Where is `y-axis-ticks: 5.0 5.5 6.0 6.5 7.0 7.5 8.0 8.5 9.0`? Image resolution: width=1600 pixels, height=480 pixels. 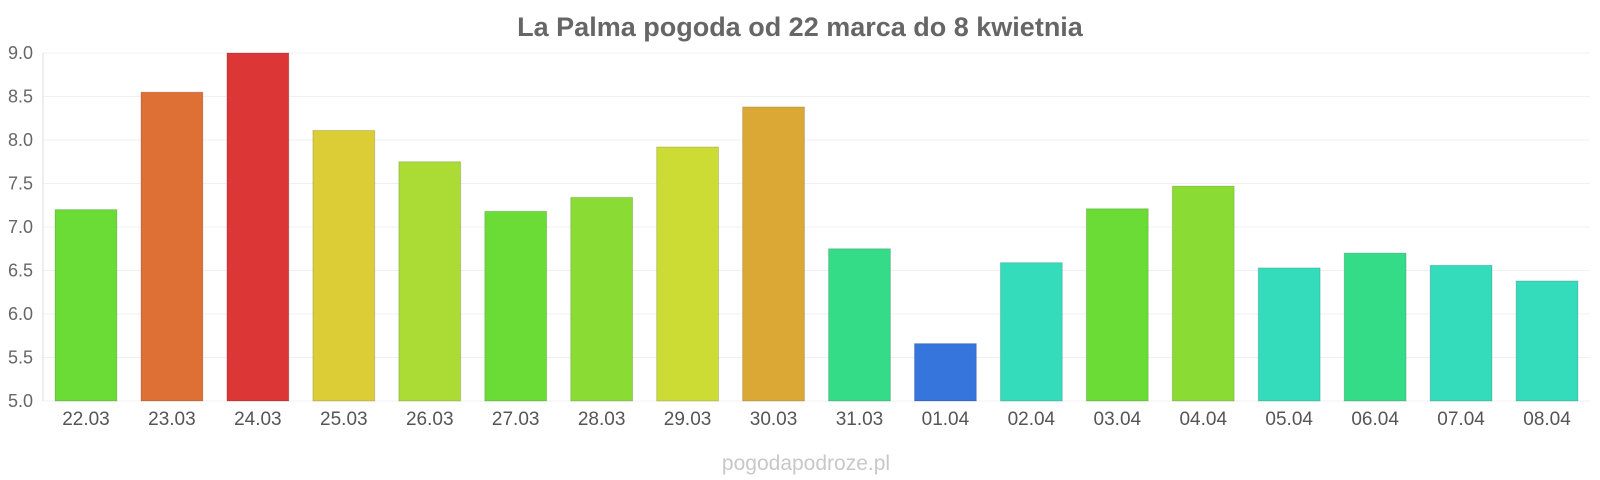 y-axis-ticks: 5.0 5.5 6.0 6.5 7.0 7.5 8.0 8.5 9.0 is located at coordinates (20, 227).